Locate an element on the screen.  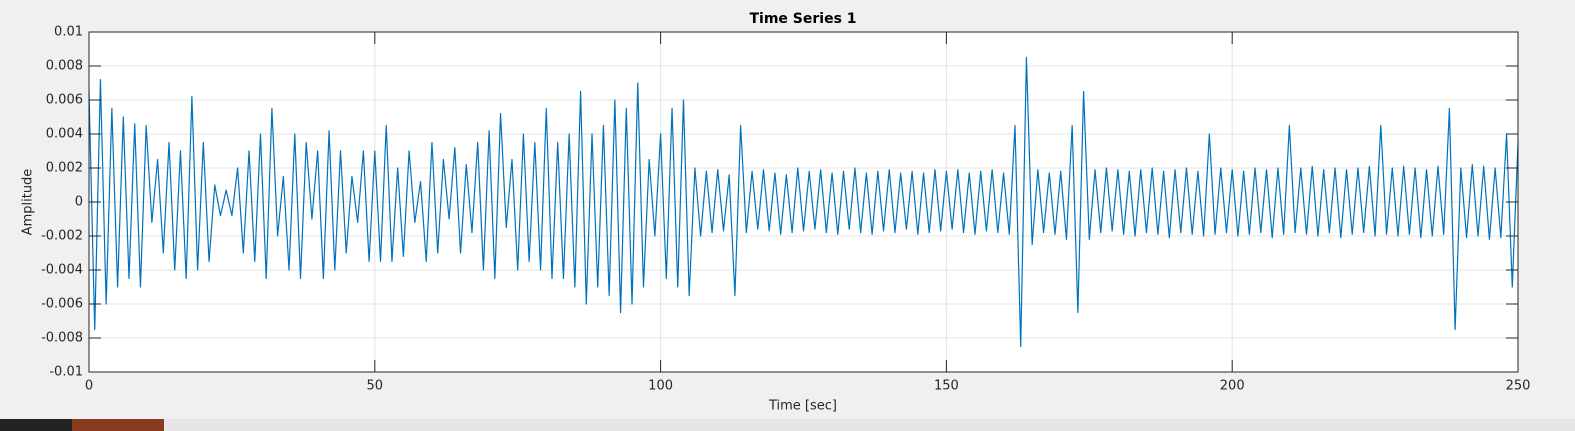
y-tick-label: 0 is located at coordinates (79, 202).